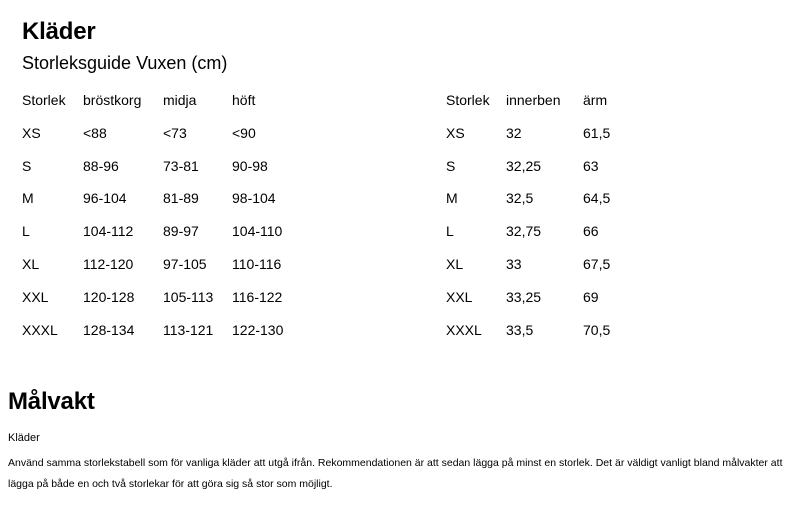 The height and width of the screenshot is (506, 806). Describe the element at coordinates (597, 132) in the screenshot. I see `cell-arm: 61,5` at that location.